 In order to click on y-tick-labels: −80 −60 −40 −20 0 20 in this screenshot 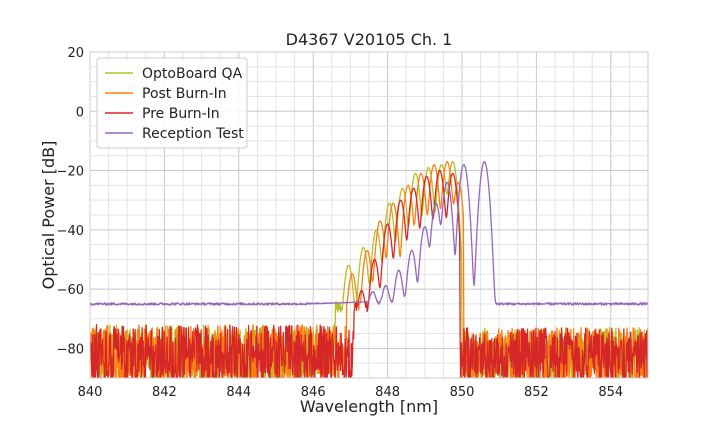, I will do `click(70, 201)`.